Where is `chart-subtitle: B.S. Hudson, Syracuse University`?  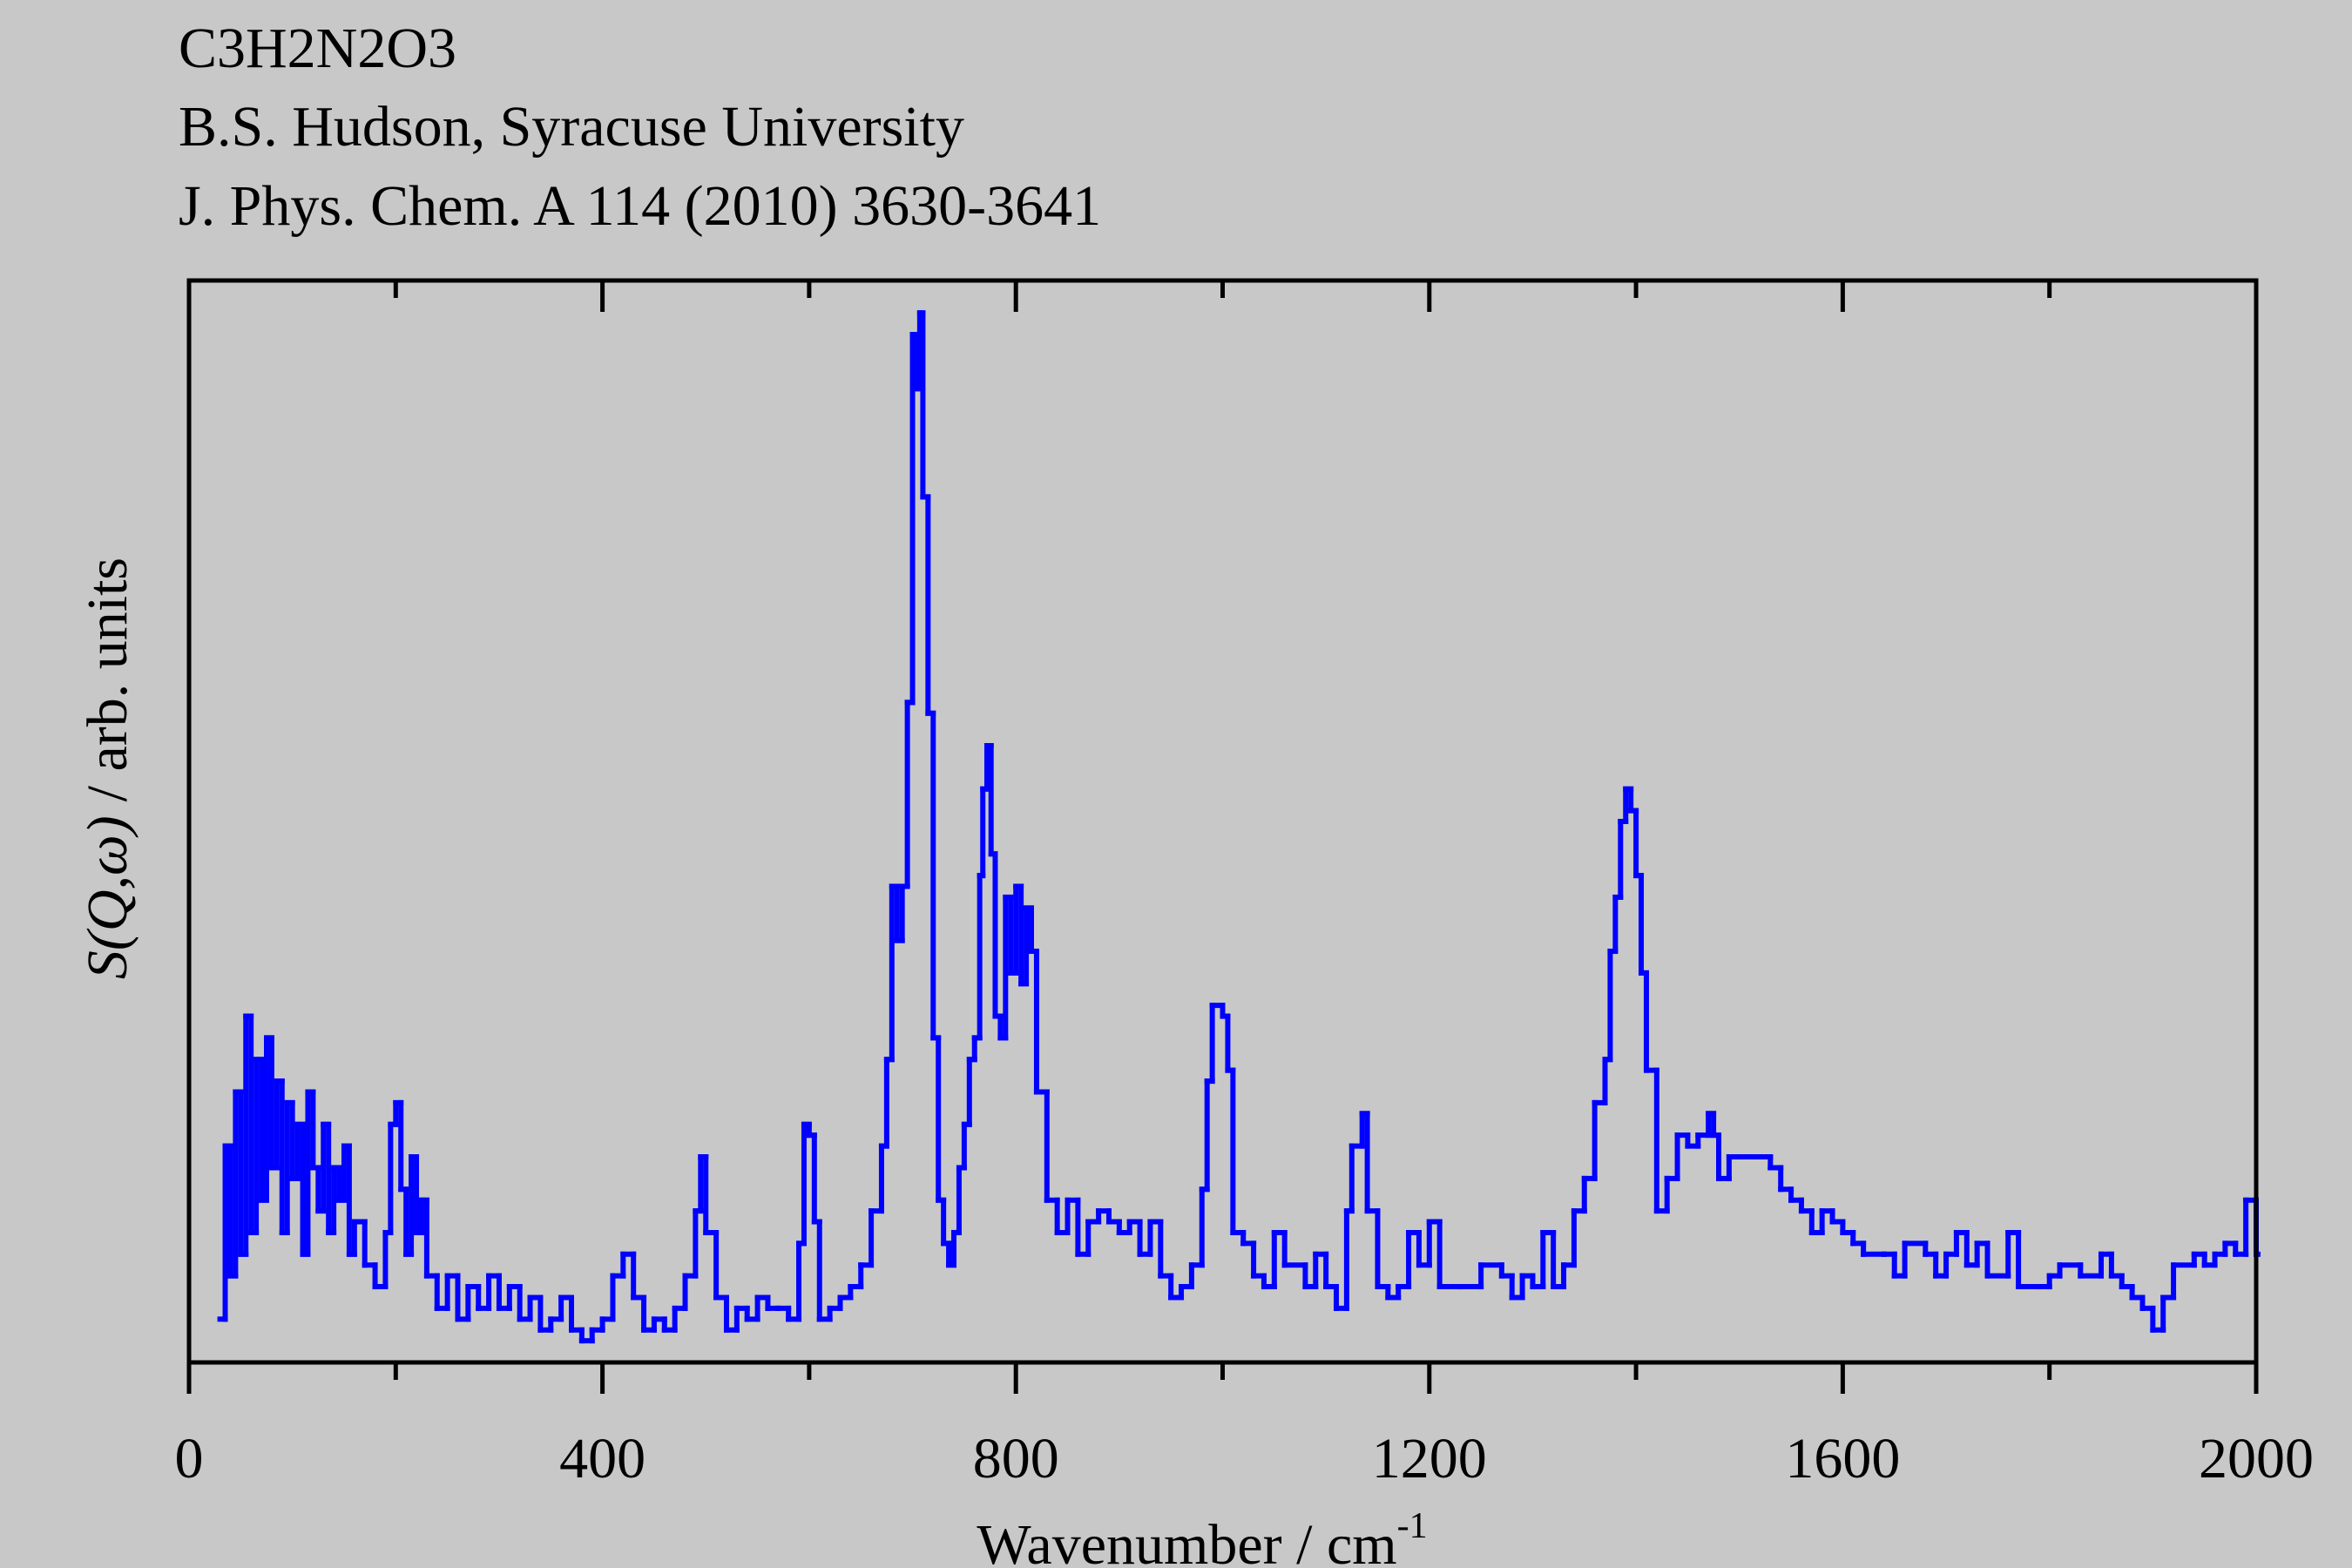
chart-subtitle: B.S. Hudson, Syracuse University is located at coordinates (571, 127).